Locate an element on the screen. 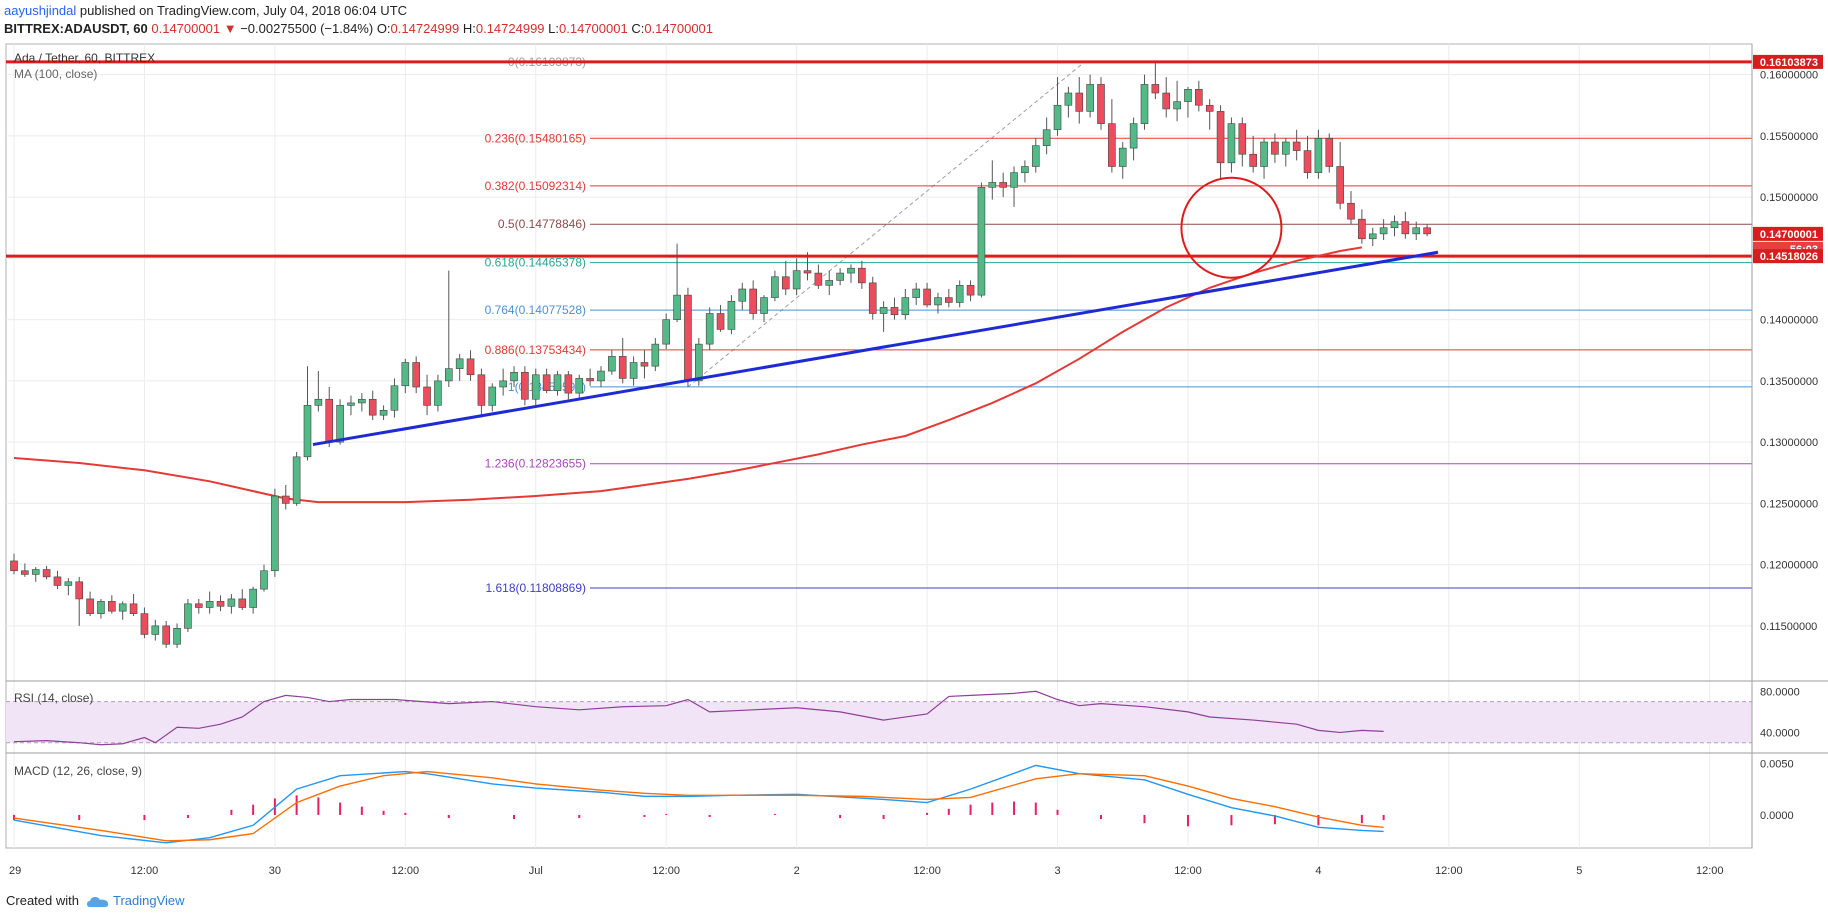 Image resolution: width=1828 pixels, height=919 pixels. rsi-tick-label: 80.0000 is located at coordinates (1780, 692).